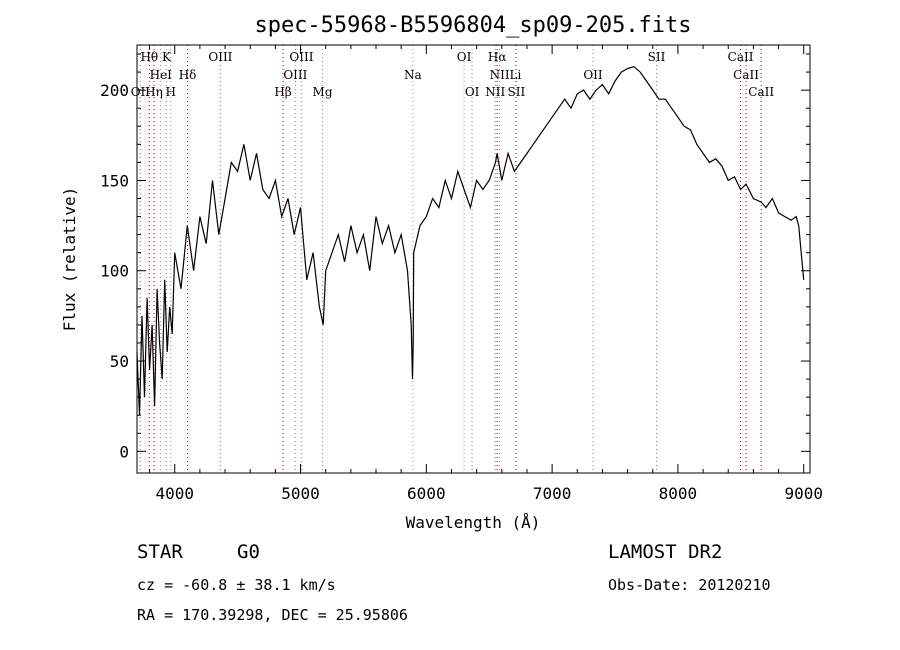 The image size is (900, 650). Describe the element at coordinates (236, 585) in the screenshot. I see `redshift-text: cz = -60.8 ± 38.1 km/s` at that location.